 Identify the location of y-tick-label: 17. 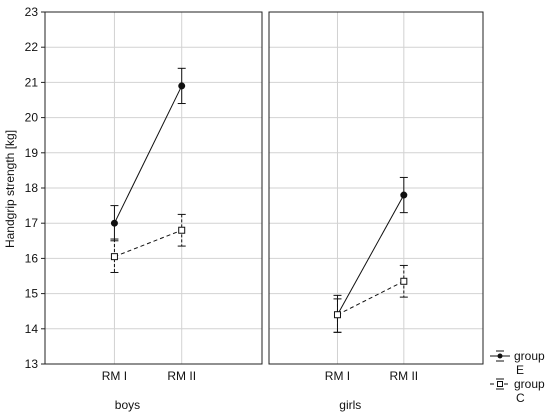
(32, 223).